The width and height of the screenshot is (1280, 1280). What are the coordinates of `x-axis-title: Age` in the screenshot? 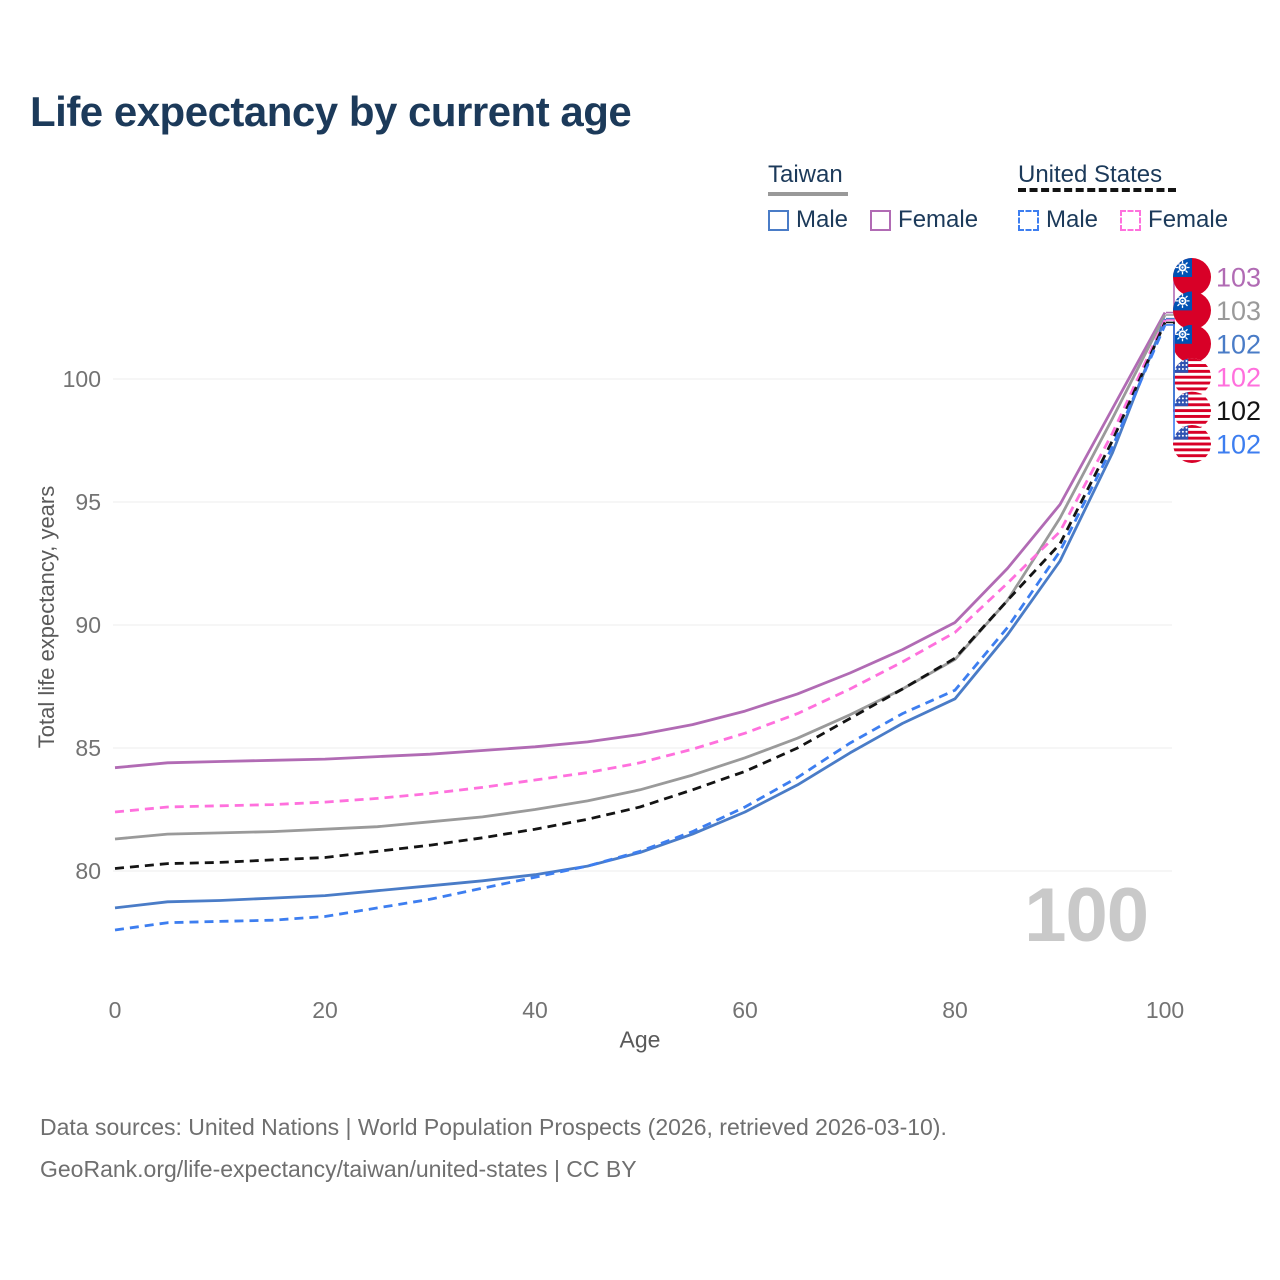 It's located at (640, 1039).